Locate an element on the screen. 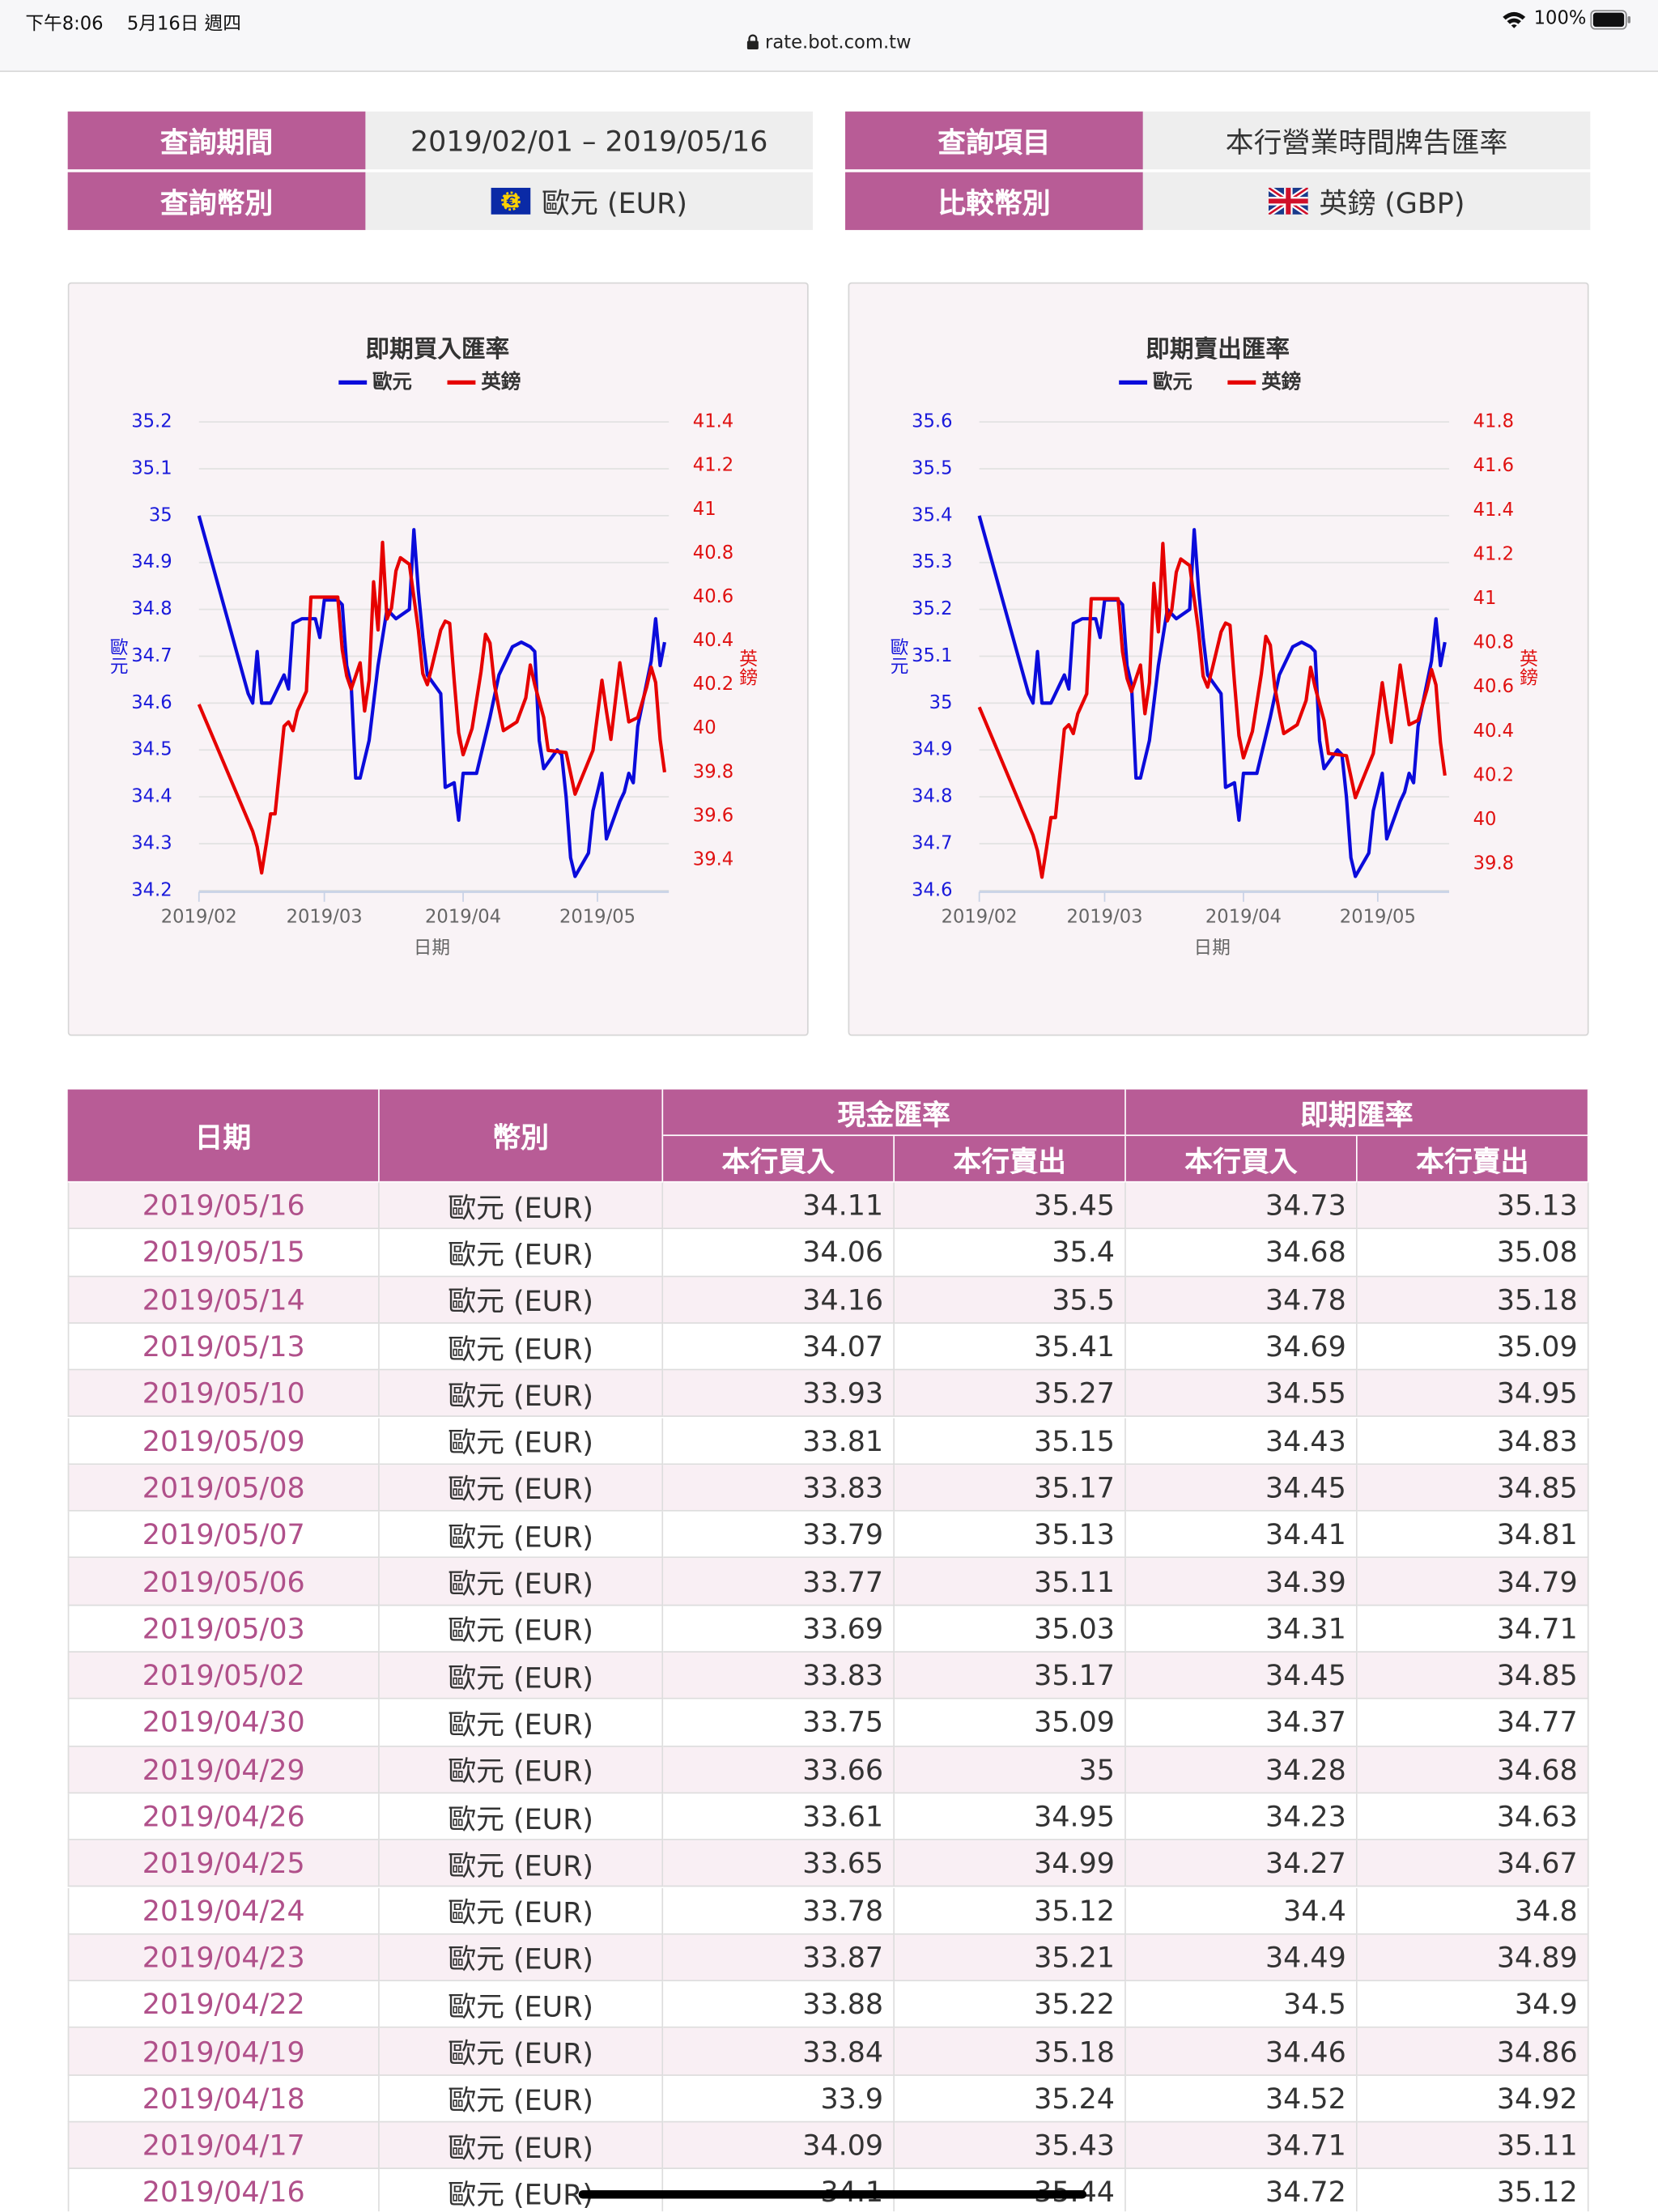 The height and width of the screenshot is (2212, 1658). y-axis-title: 歐元 is located at coordinates (897, 657).